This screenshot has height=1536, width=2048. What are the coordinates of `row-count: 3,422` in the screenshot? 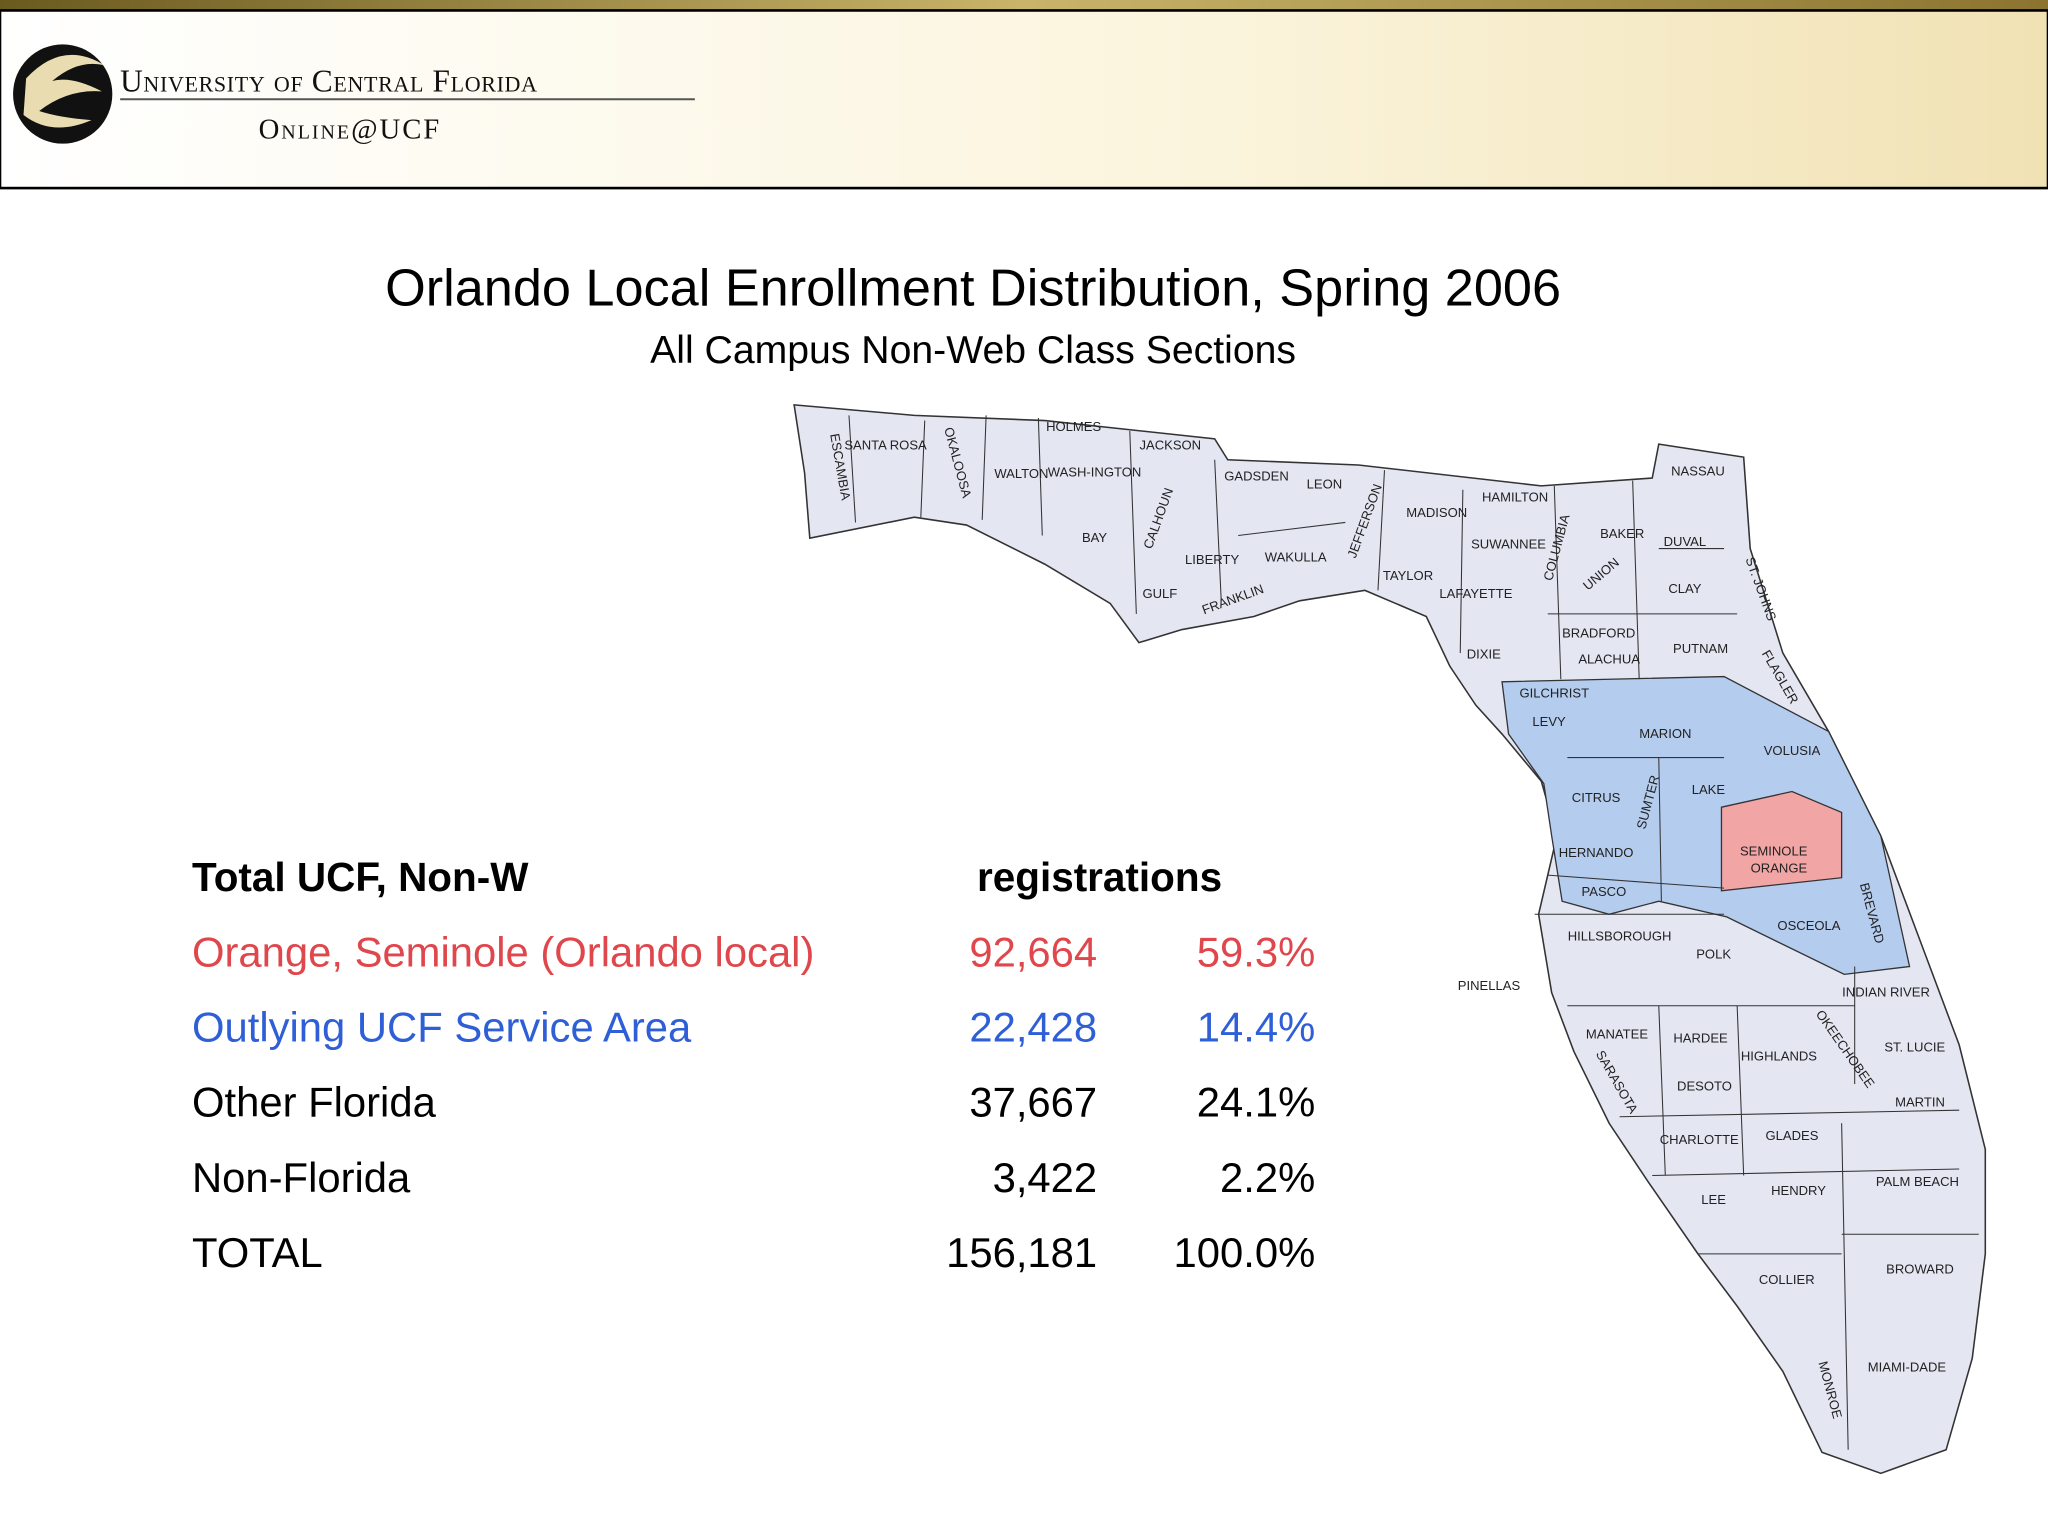 It's located at (1045, 1177).